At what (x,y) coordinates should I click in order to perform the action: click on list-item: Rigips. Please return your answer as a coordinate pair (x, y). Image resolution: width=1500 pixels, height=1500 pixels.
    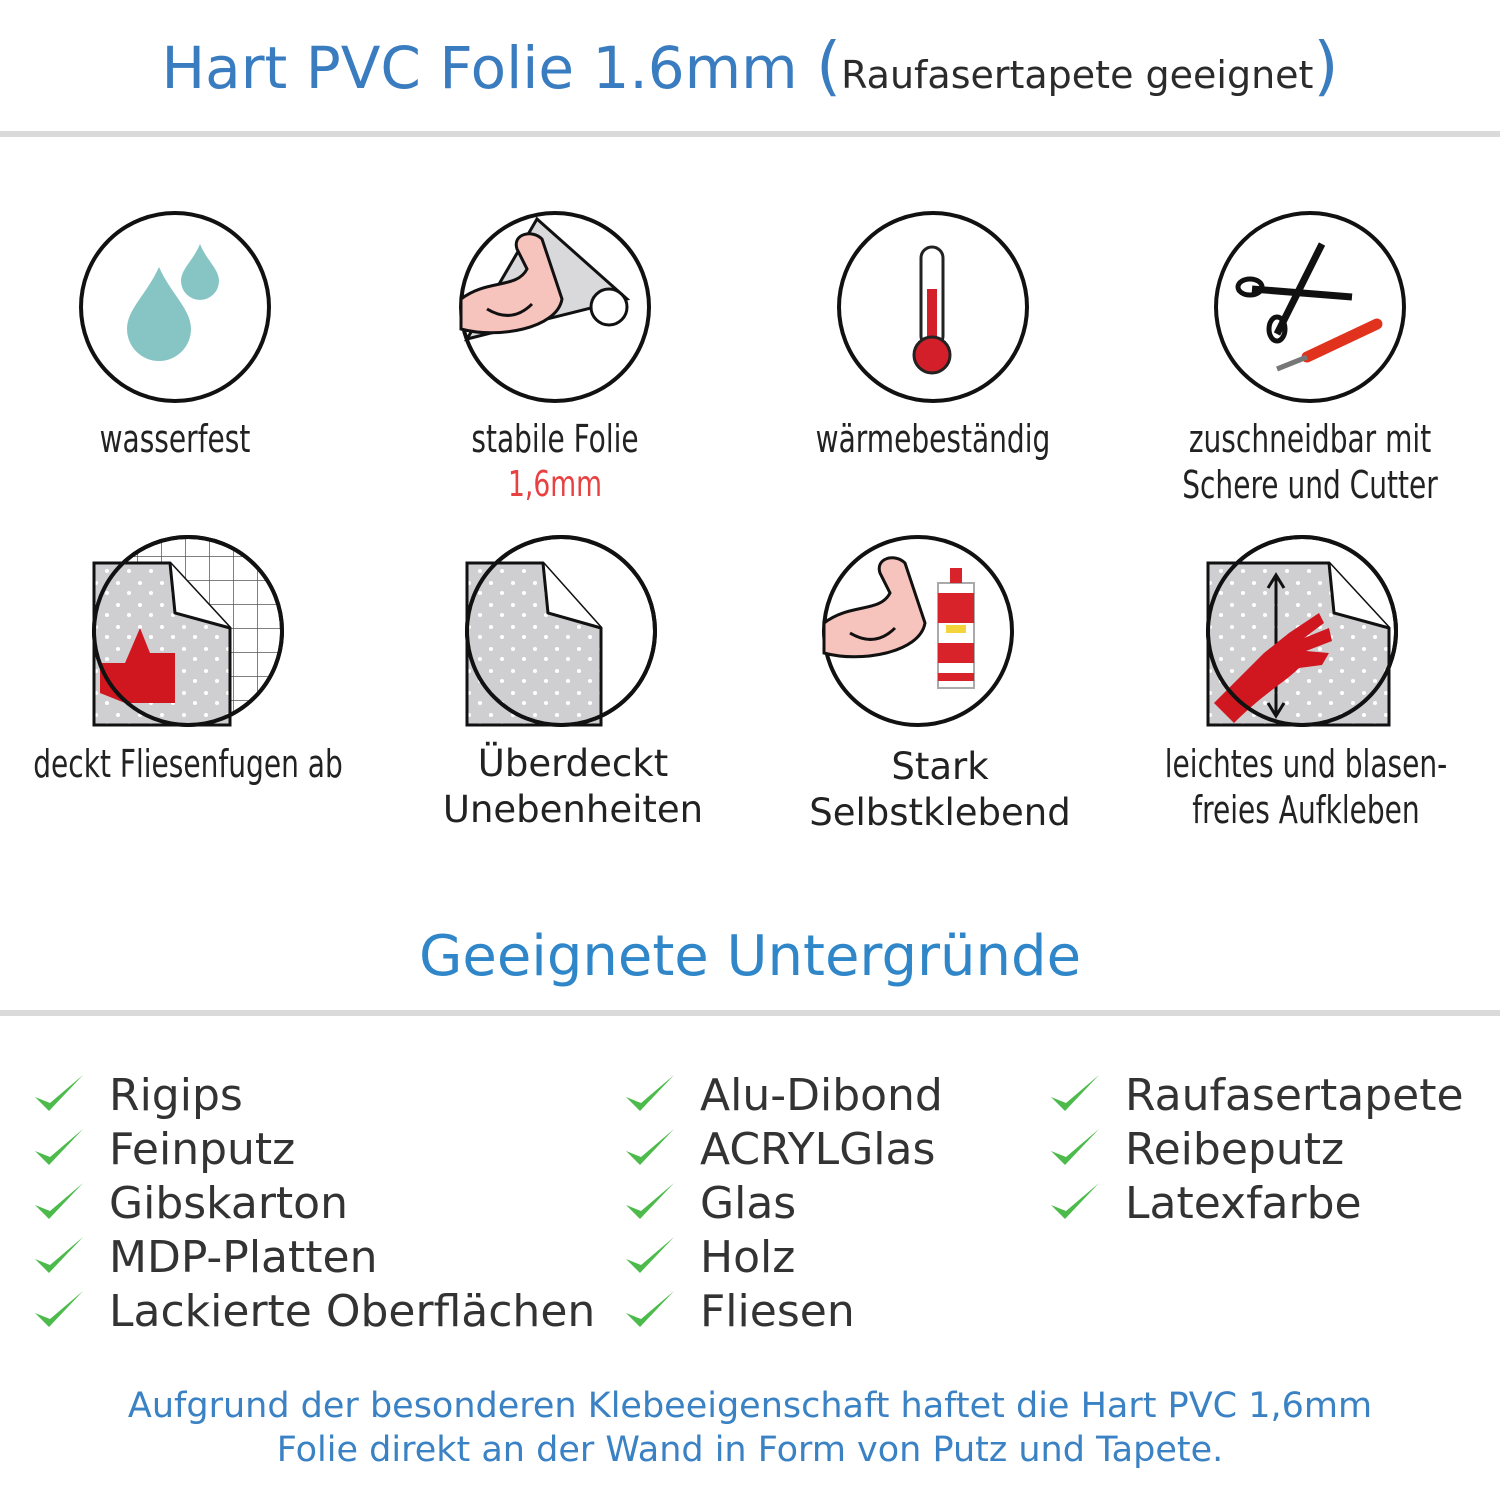
    Looking at the image, I should click on (314, 1095).